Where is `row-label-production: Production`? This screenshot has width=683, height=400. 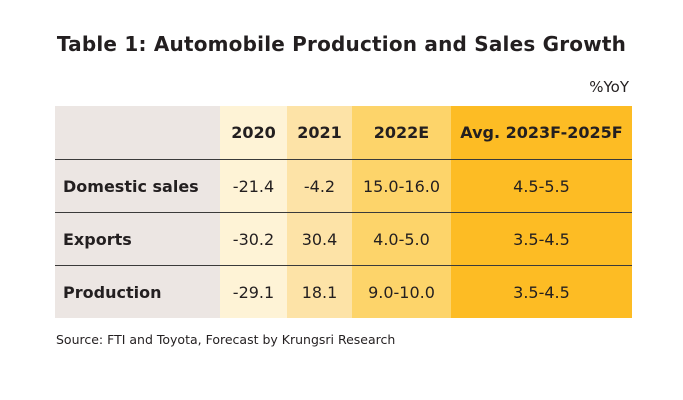 row-label-production: Production is located at coordinates (137, 291).